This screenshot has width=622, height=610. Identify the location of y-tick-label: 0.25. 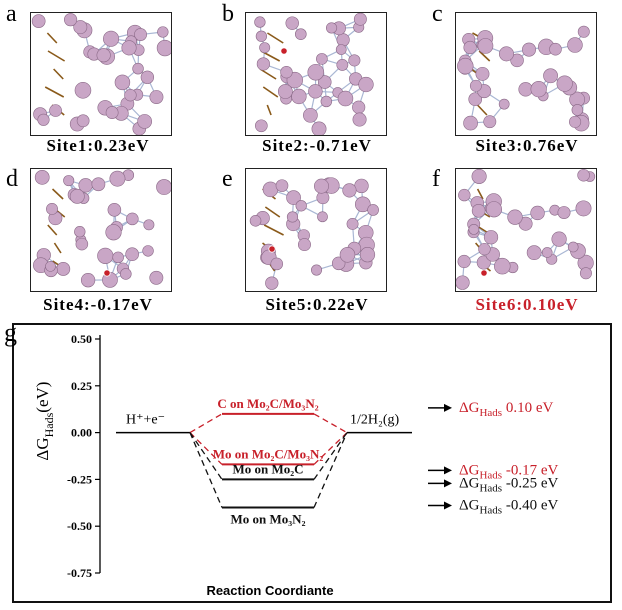
(81, 386).